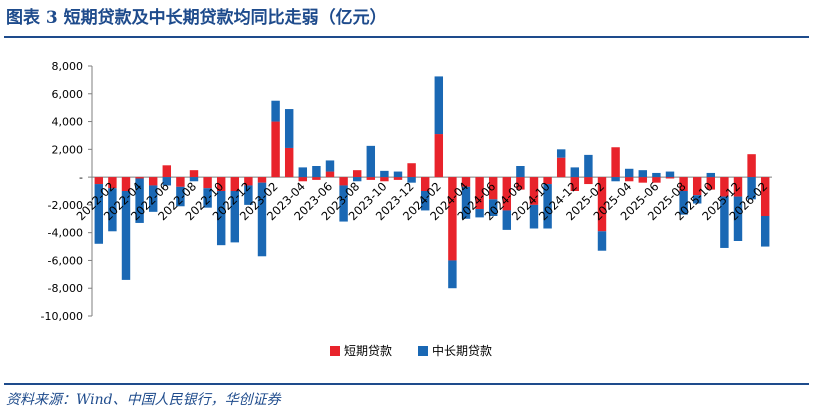  I want to click on source-rule, so click(406, 384).